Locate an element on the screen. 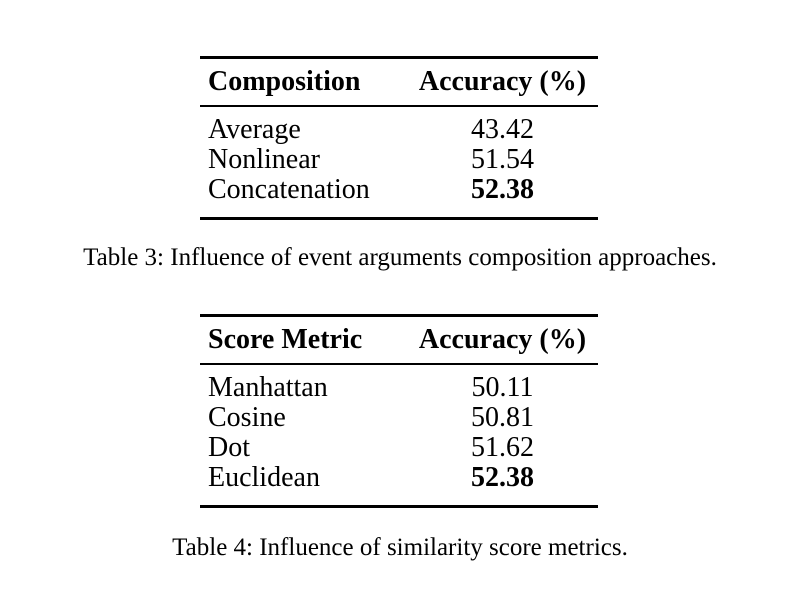 Image resolution: width=800 pixels, height=607 pixels. table-row: Concatenation 52.38 is located at coordinates (399, 197).